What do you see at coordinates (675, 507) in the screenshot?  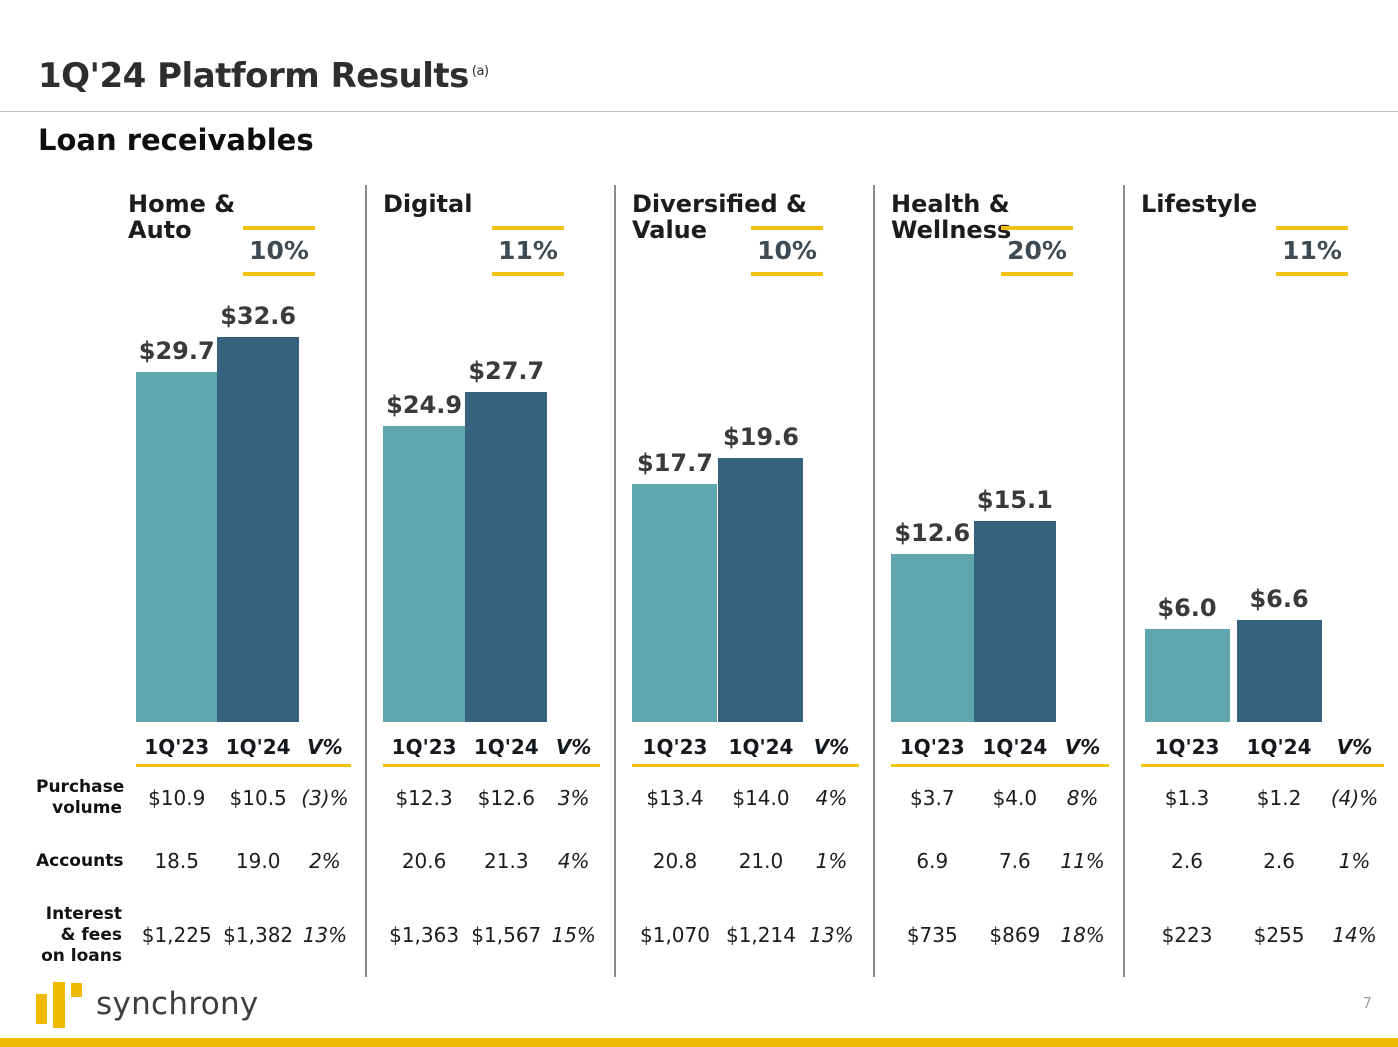 I see `bar-group-1q23: $17.7` at bounding box center [675, 507].